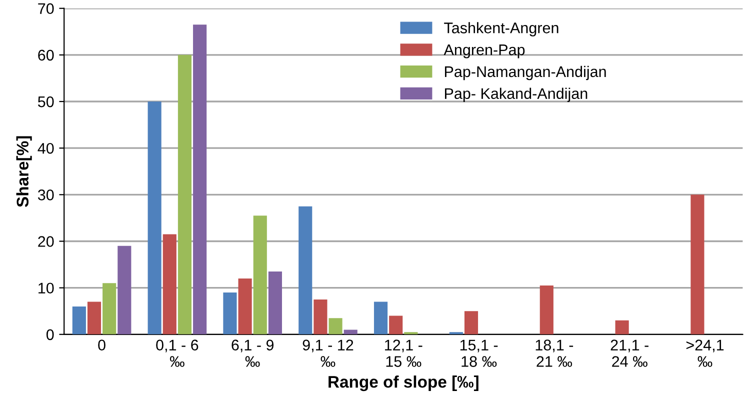  I want to click on legend-label: Pap-Namangan-Andijan, so click(525, 73).